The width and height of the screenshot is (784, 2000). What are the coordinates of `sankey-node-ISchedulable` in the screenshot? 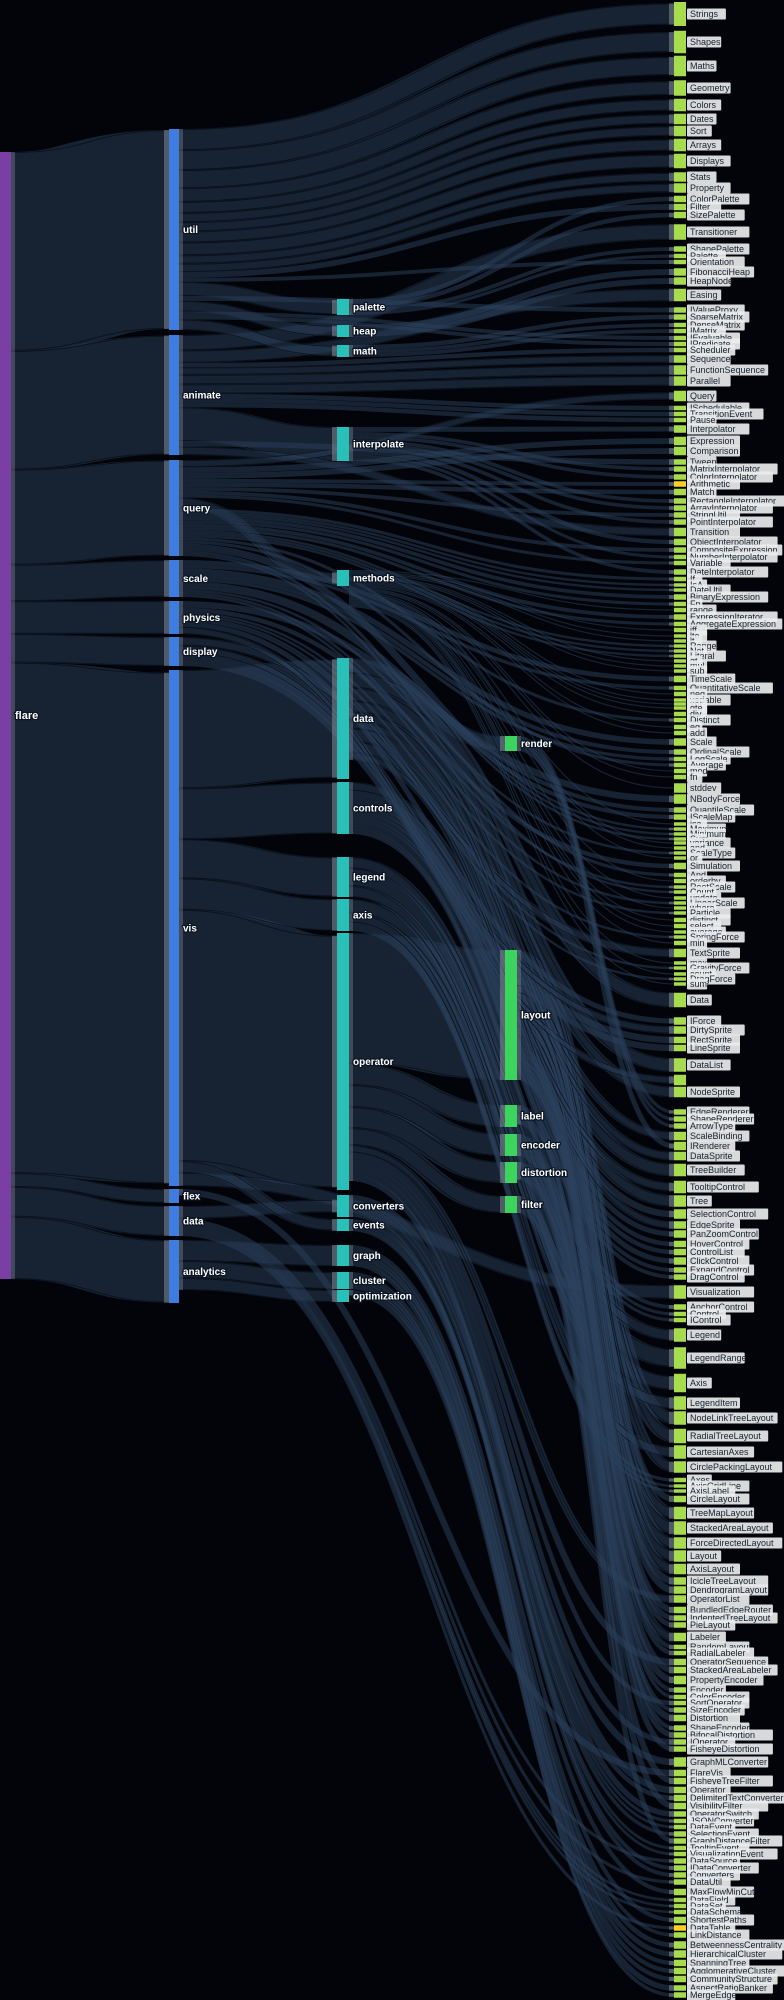 It's located at (680, 408).